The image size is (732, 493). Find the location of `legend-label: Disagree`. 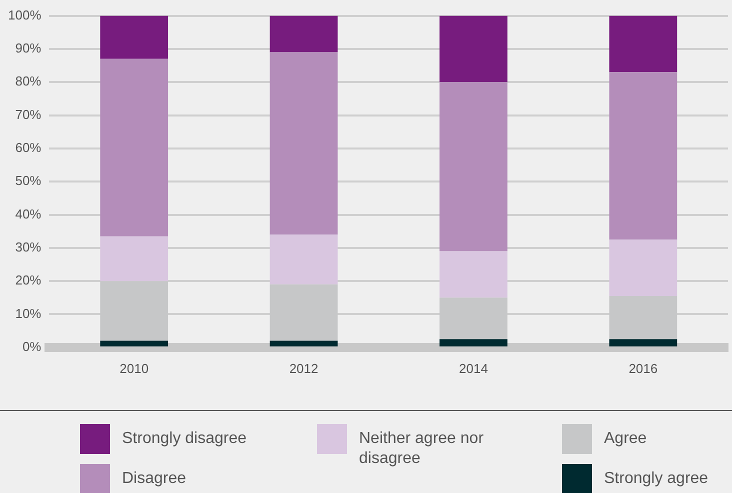

legend-label: Disagree is located at coordinates (154, 479).